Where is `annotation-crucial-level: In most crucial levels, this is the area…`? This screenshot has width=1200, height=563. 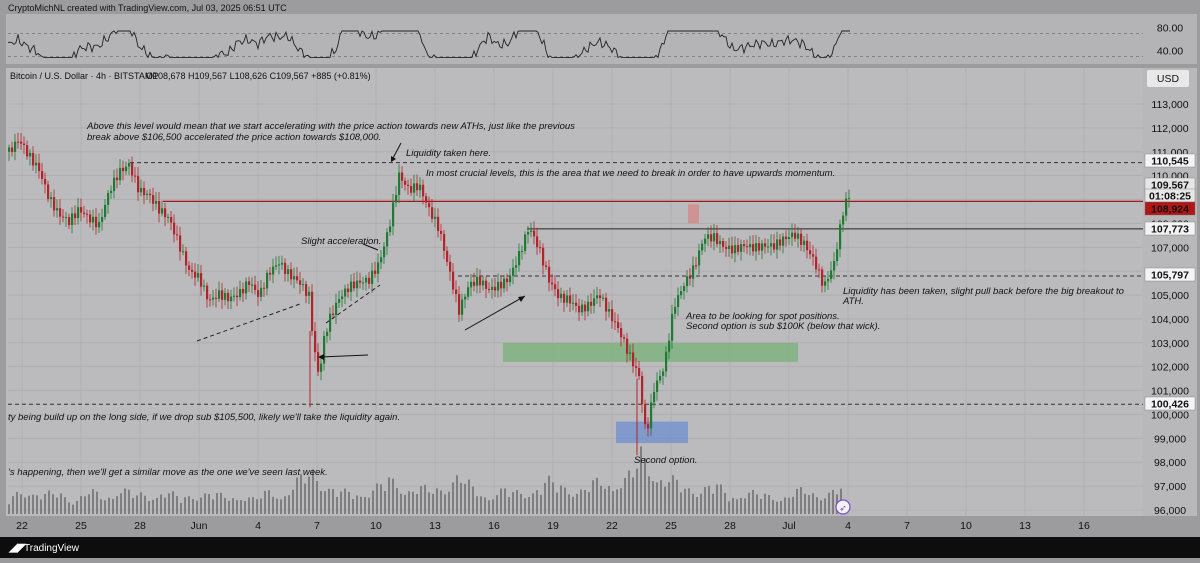
annotation-crucial-level: In most crucial levels, this is the area… is located at coordinates (630, 173).